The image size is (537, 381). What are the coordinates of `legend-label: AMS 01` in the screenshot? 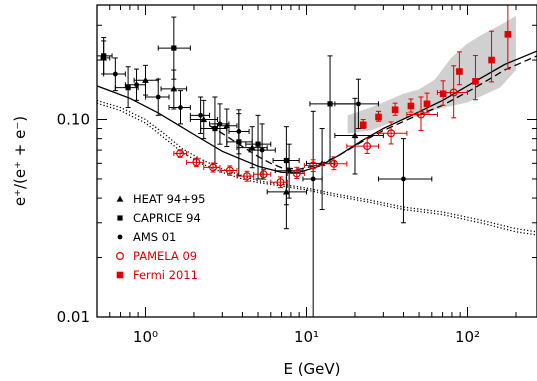 It's located at (154, 237).